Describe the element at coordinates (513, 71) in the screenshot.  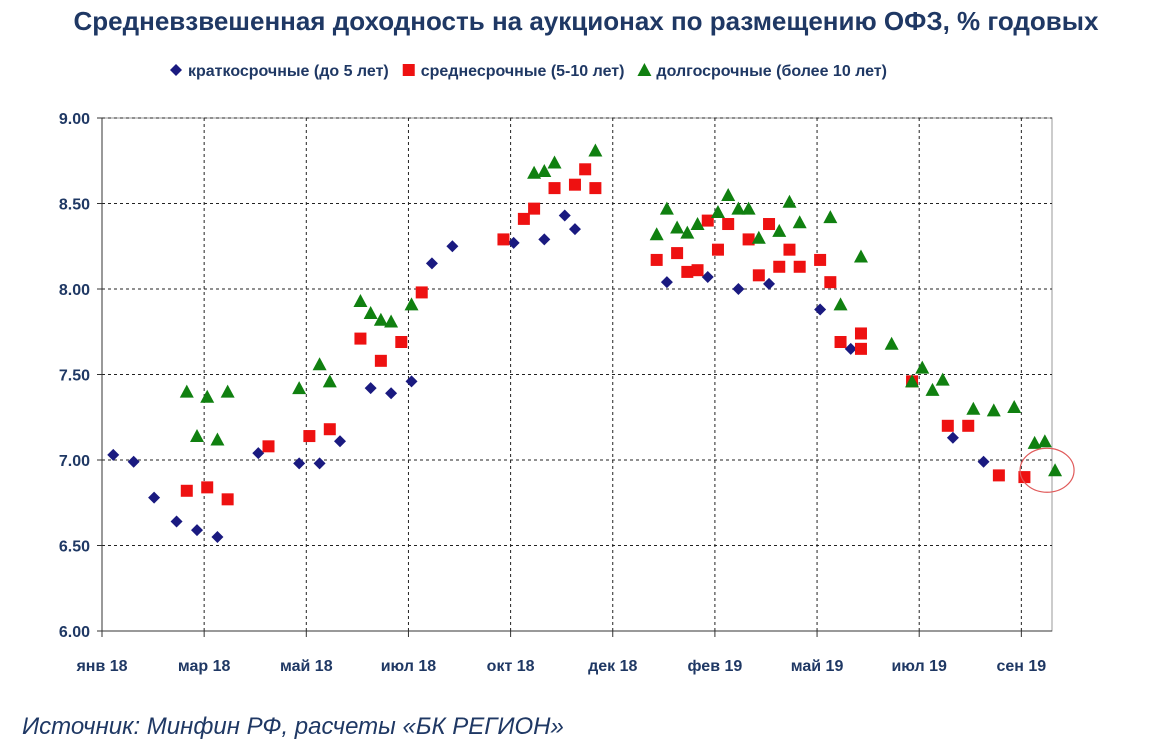
I see `legend-item: среднесрочные (5-10 лет)` at that location.